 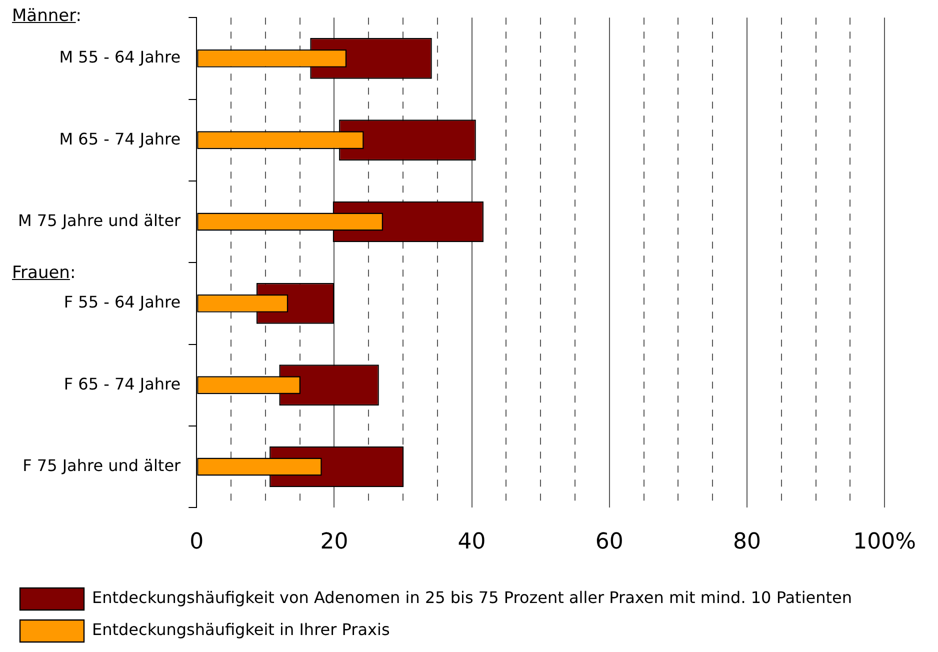 What do you see at coordinates (100, 220) in the screenshot?
I see `y-tick-label: M 75 Jahre und älter` at bounding box center [100, 220].